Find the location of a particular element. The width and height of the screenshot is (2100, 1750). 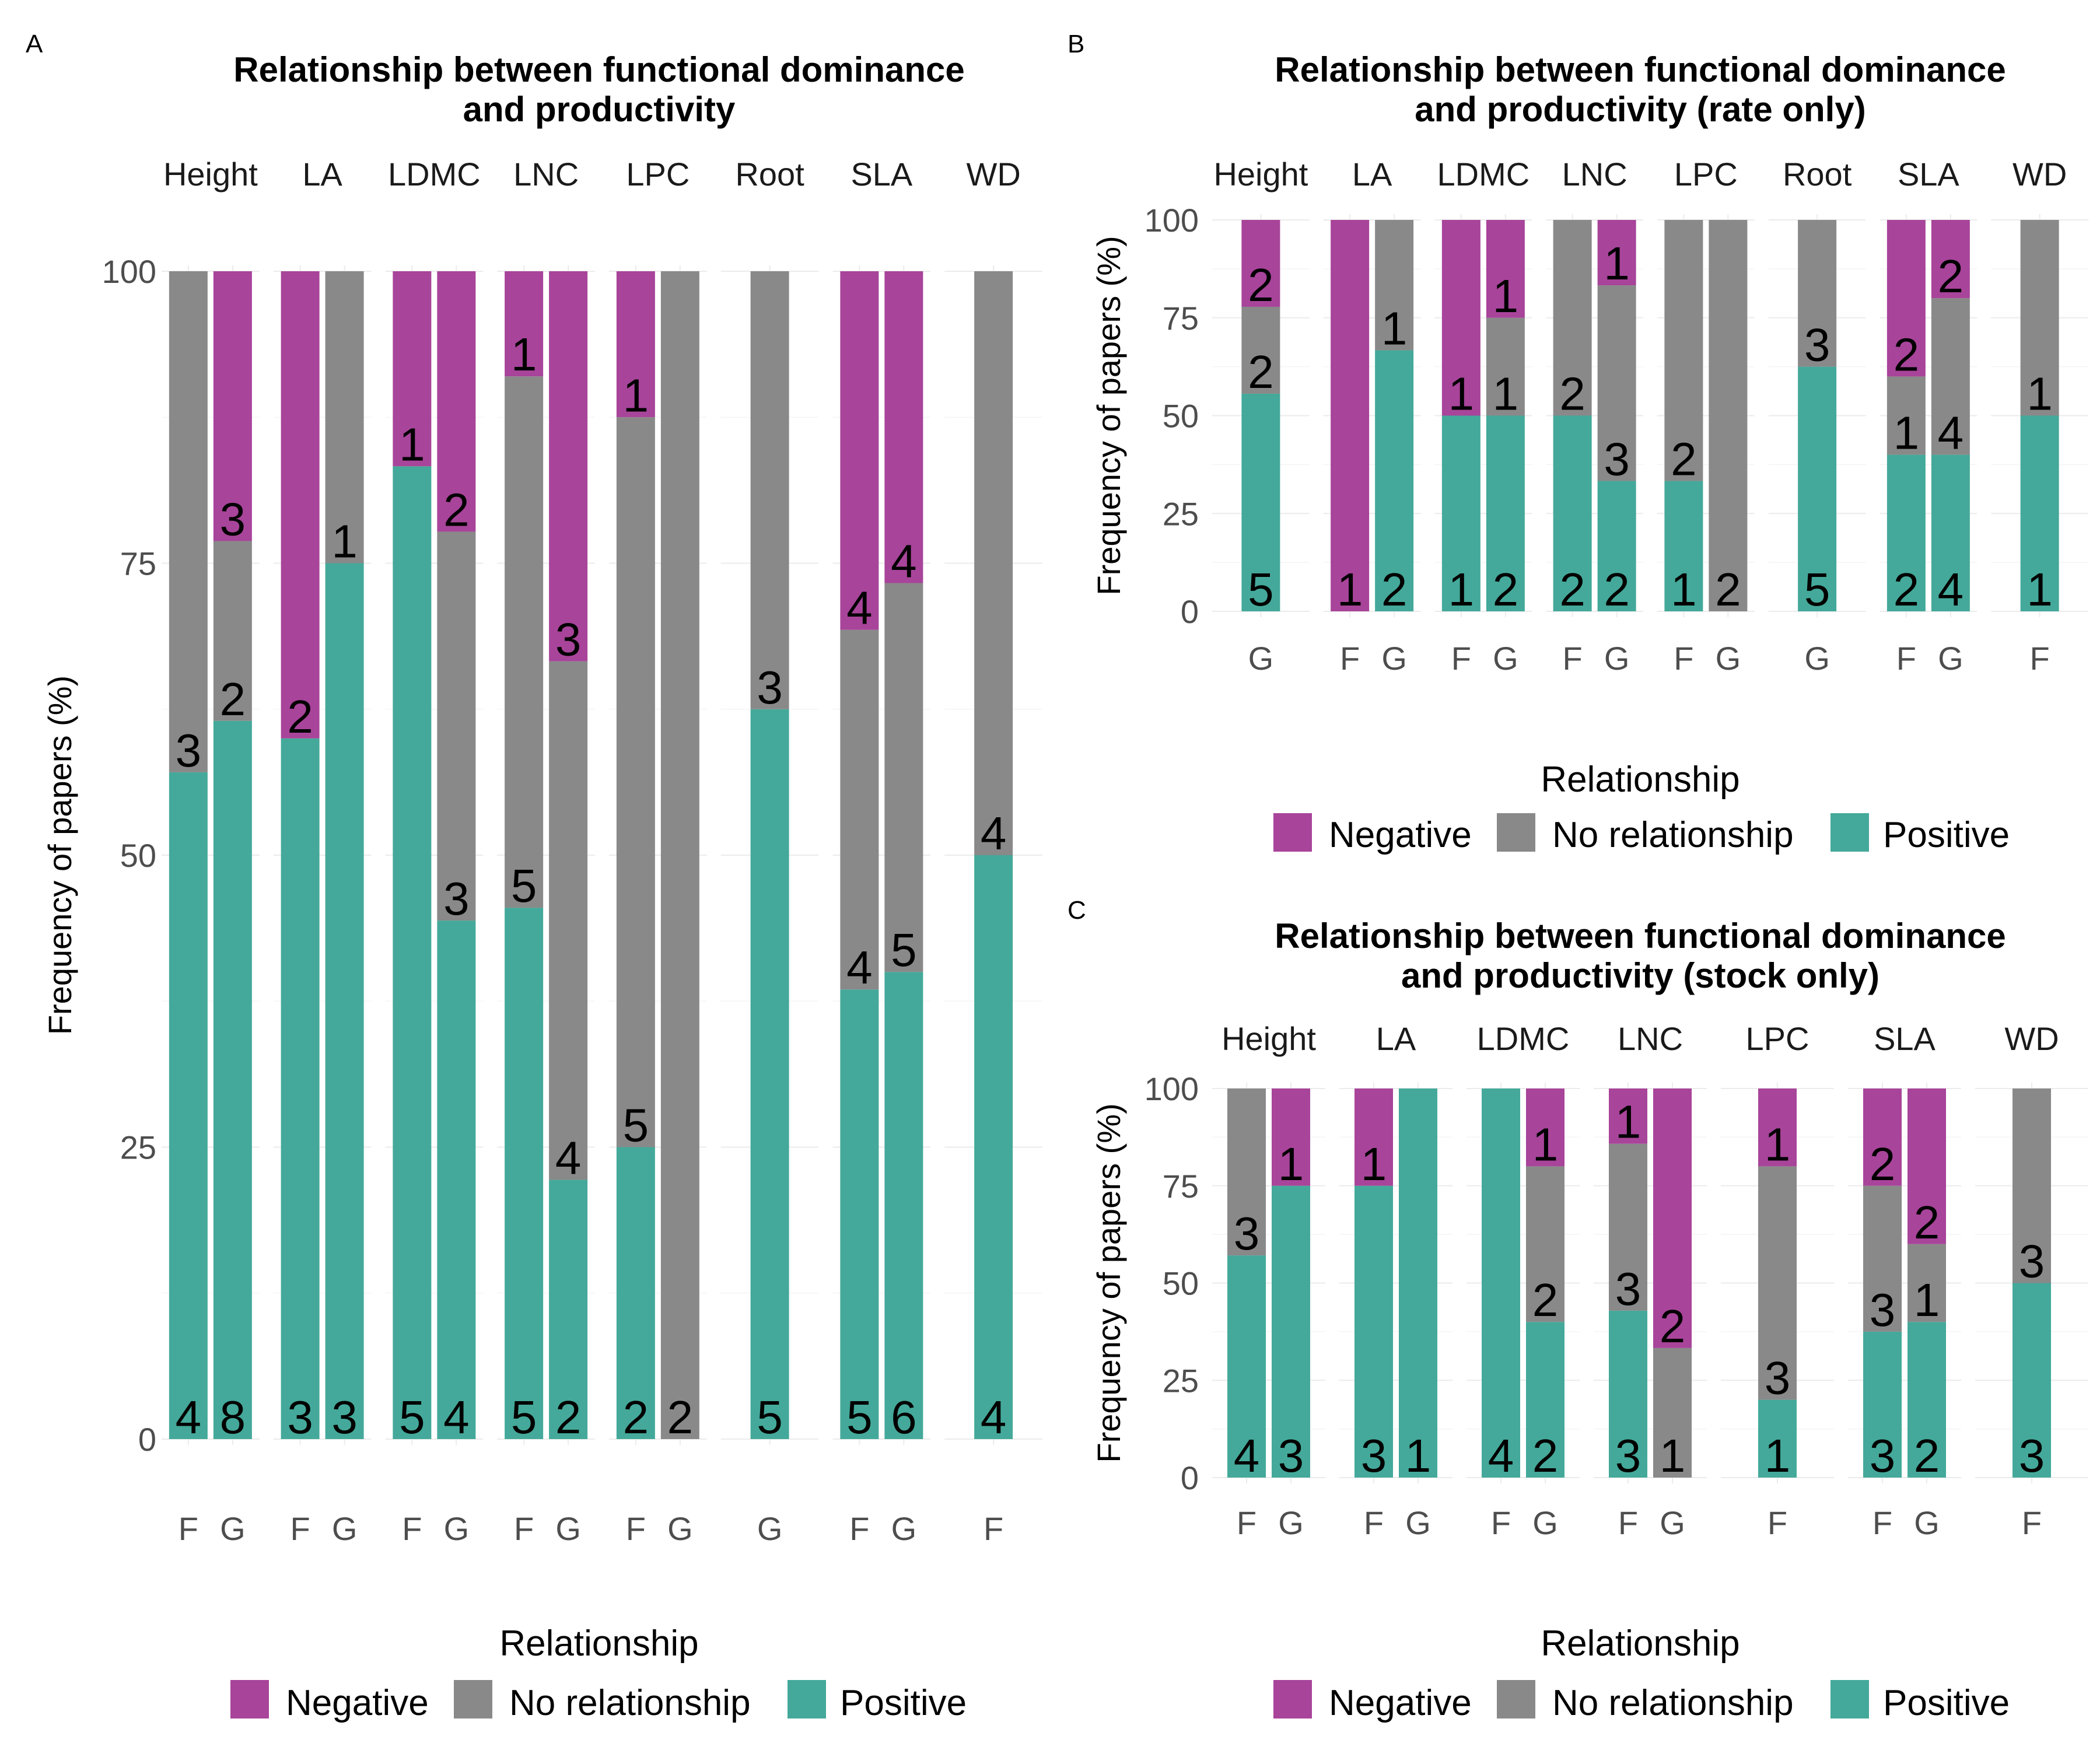

legend-label: Negative is located at coordinates (1400, 835).